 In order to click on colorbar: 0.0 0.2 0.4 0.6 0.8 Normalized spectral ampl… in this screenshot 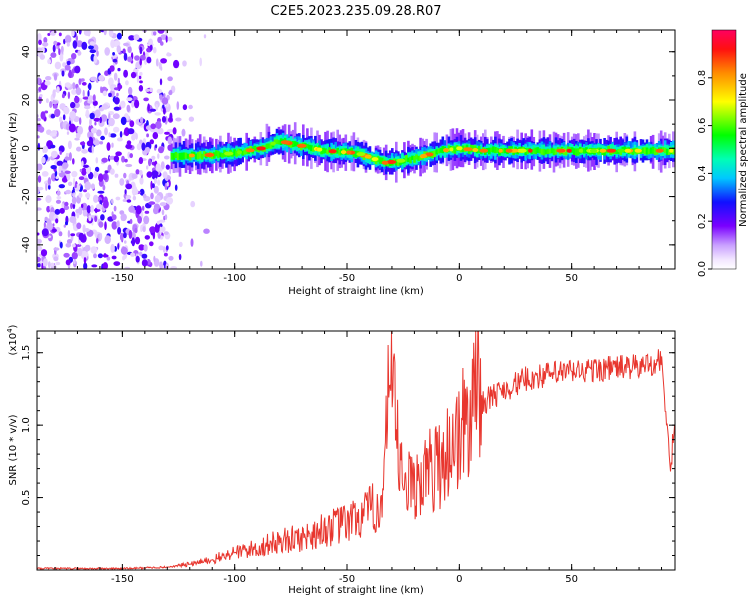, I will do `click(723, 153)`.